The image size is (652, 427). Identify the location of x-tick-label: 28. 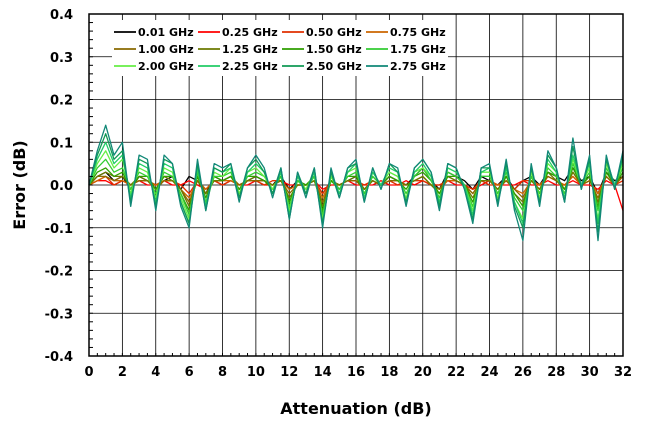
(556, 372).